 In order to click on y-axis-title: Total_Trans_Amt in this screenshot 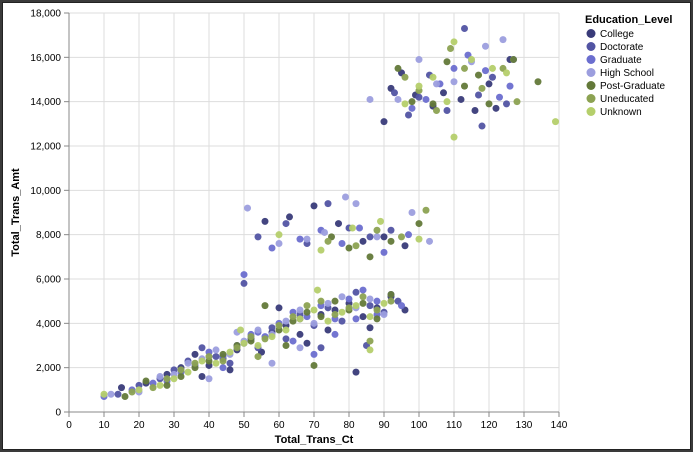, I will do `click(16, 212)`.